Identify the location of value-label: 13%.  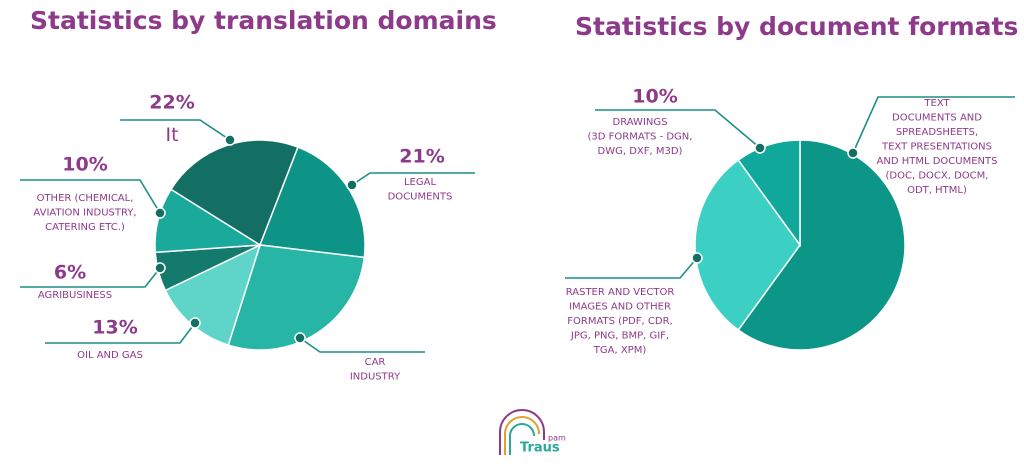
(114, 328).